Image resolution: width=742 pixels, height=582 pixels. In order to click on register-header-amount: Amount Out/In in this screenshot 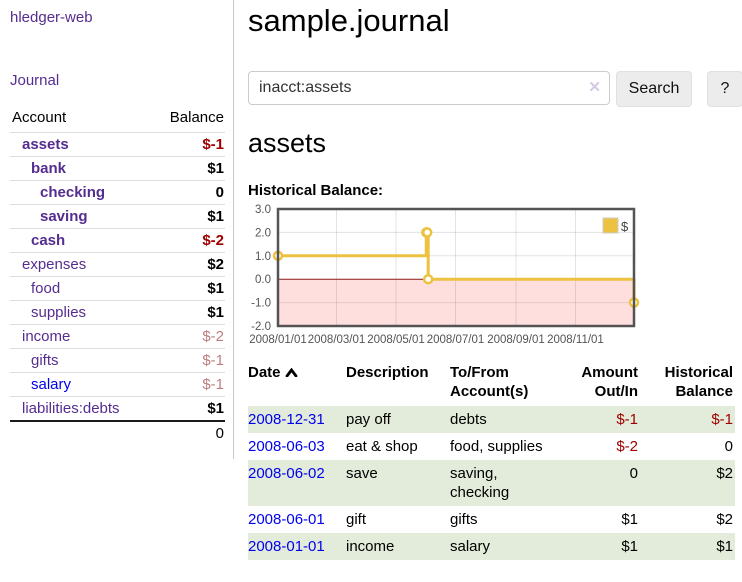, I will do `click(609, 382)`.